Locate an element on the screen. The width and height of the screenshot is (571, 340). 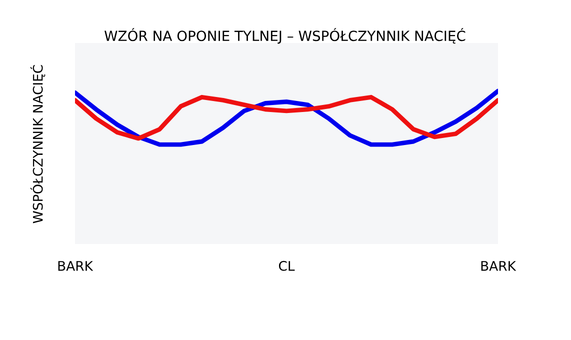
y-axis-title: WSPÓŁCZYNNIK NACIĘĆ is located at coordinates (38, 144).